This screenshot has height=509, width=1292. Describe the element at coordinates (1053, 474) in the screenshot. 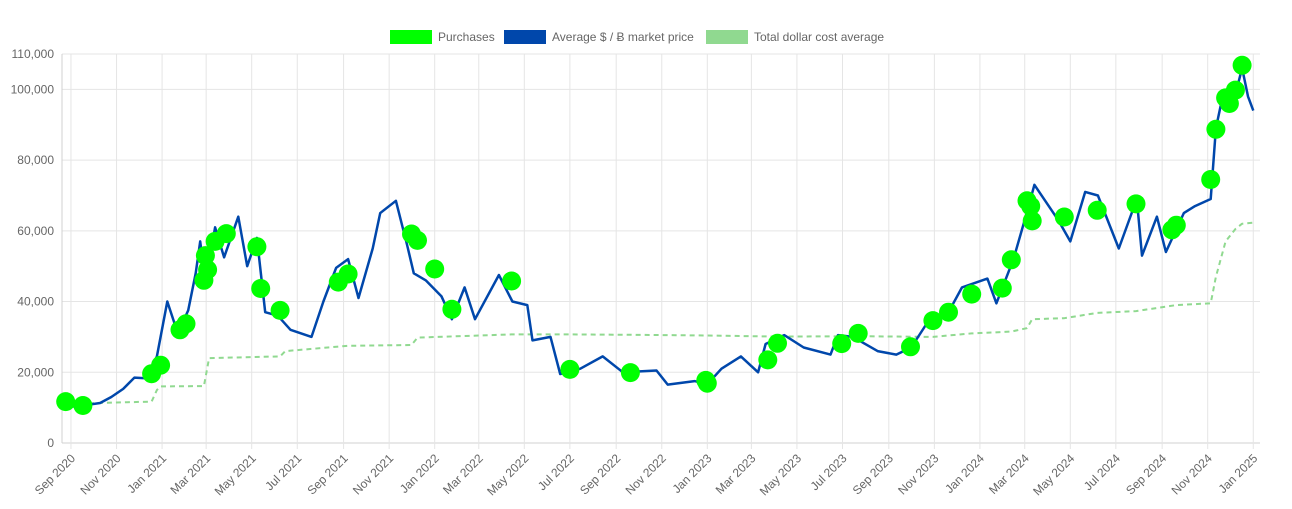

I see `x-tick-label: May 2024` at that location.